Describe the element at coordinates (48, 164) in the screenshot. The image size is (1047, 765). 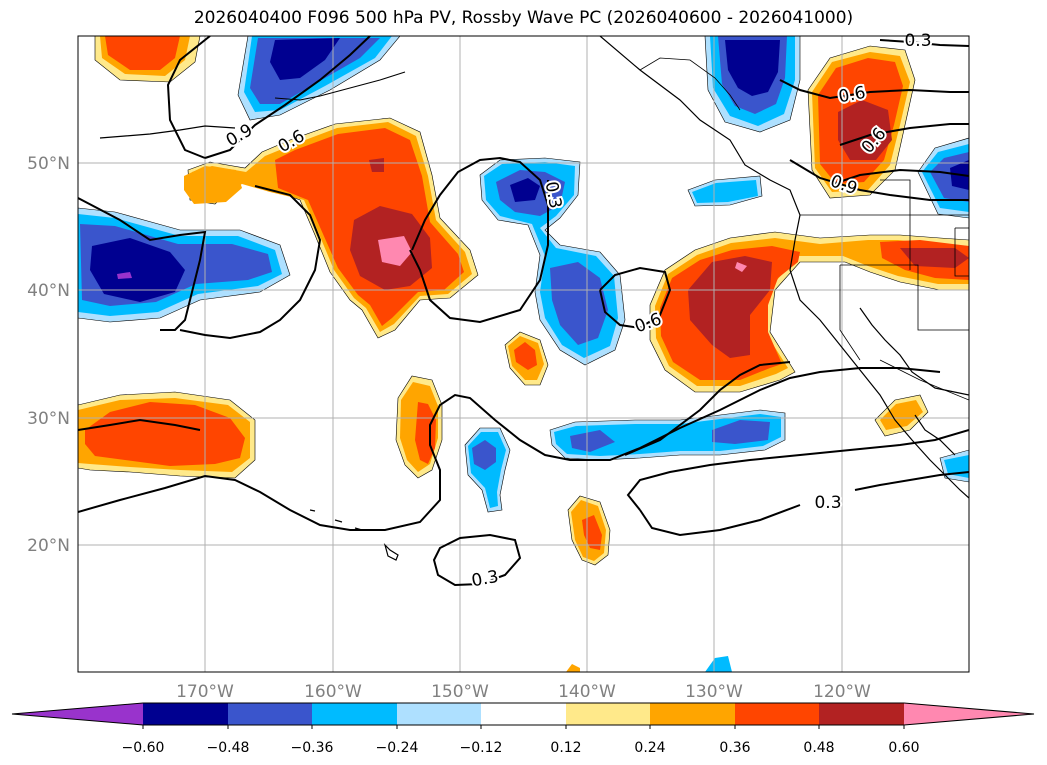
I see `lat-label: 50°N` at that location.